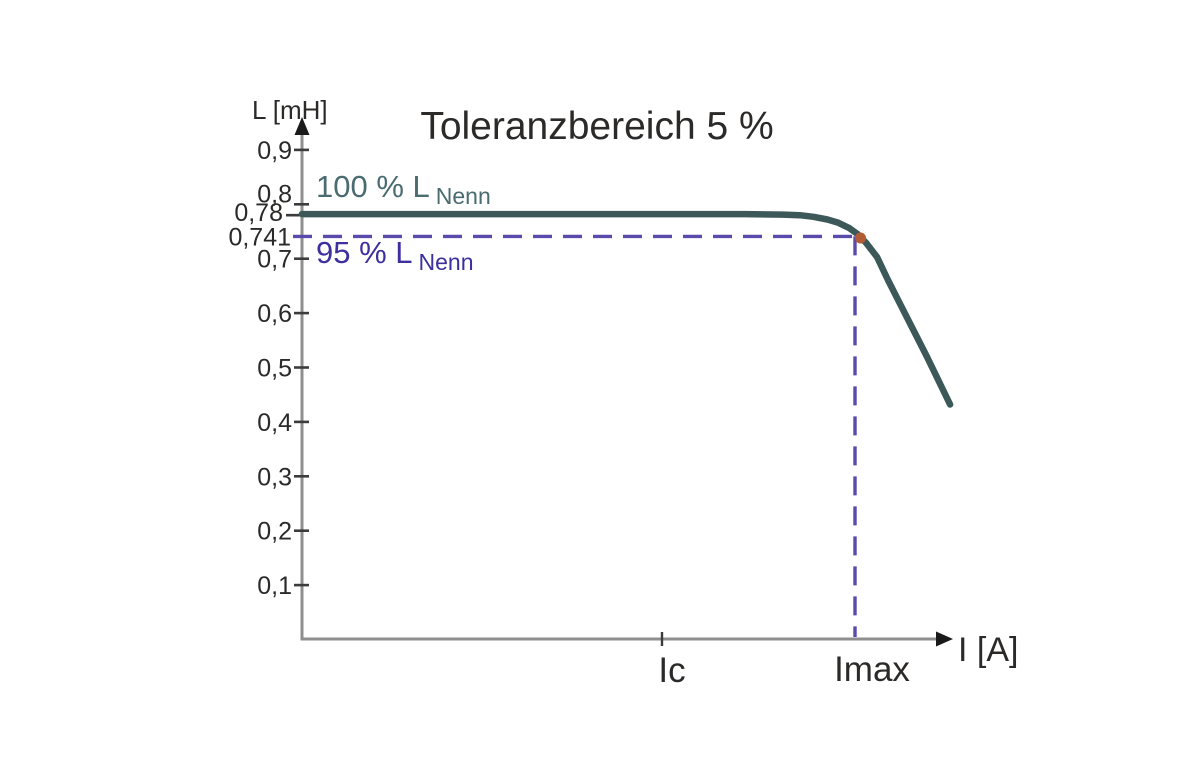 The image size is (1201, 774). Describe the element at coordinates (274, 586) in the screenshot. I see `y-tick-label: 0,1` at that location.